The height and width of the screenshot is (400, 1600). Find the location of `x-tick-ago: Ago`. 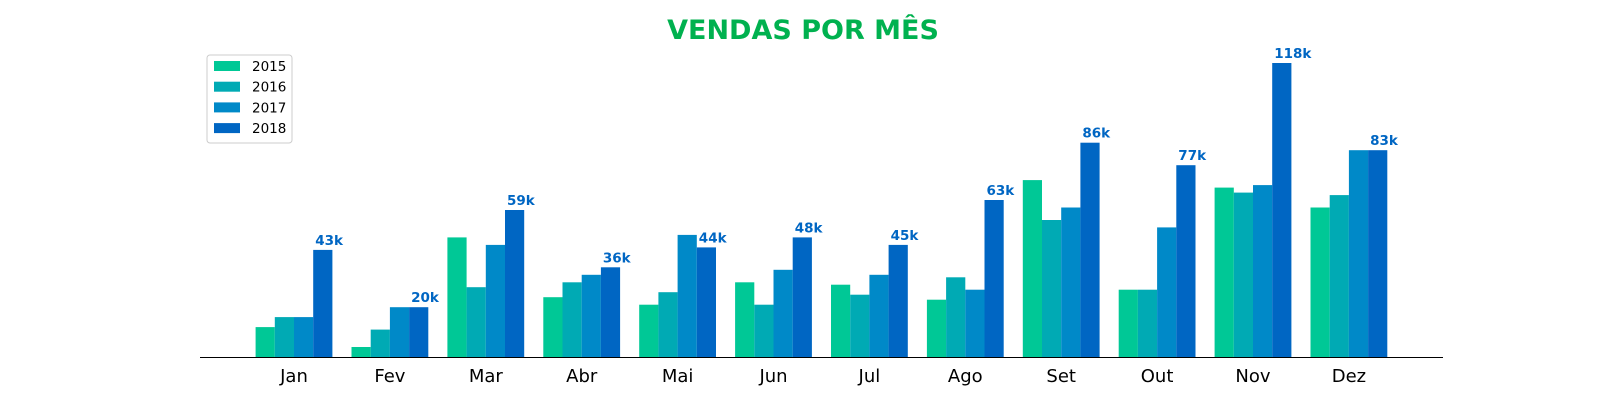

x-tick-ago: Ago is located at coordinates (965, 376).